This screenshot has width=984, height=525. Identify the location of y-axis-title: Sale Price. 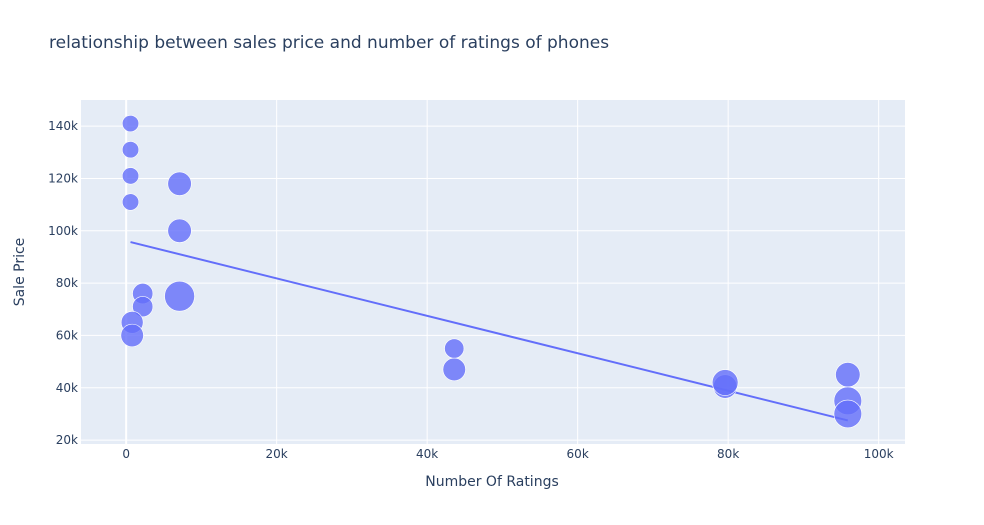
(20, 272).